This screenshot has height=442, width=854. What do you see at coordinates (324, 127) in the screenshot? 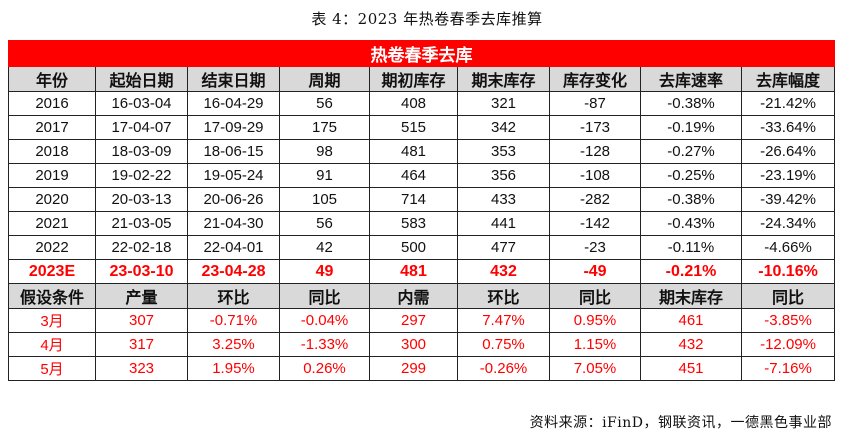
I see `table-cell: 175` at bounding box center [324, 127].